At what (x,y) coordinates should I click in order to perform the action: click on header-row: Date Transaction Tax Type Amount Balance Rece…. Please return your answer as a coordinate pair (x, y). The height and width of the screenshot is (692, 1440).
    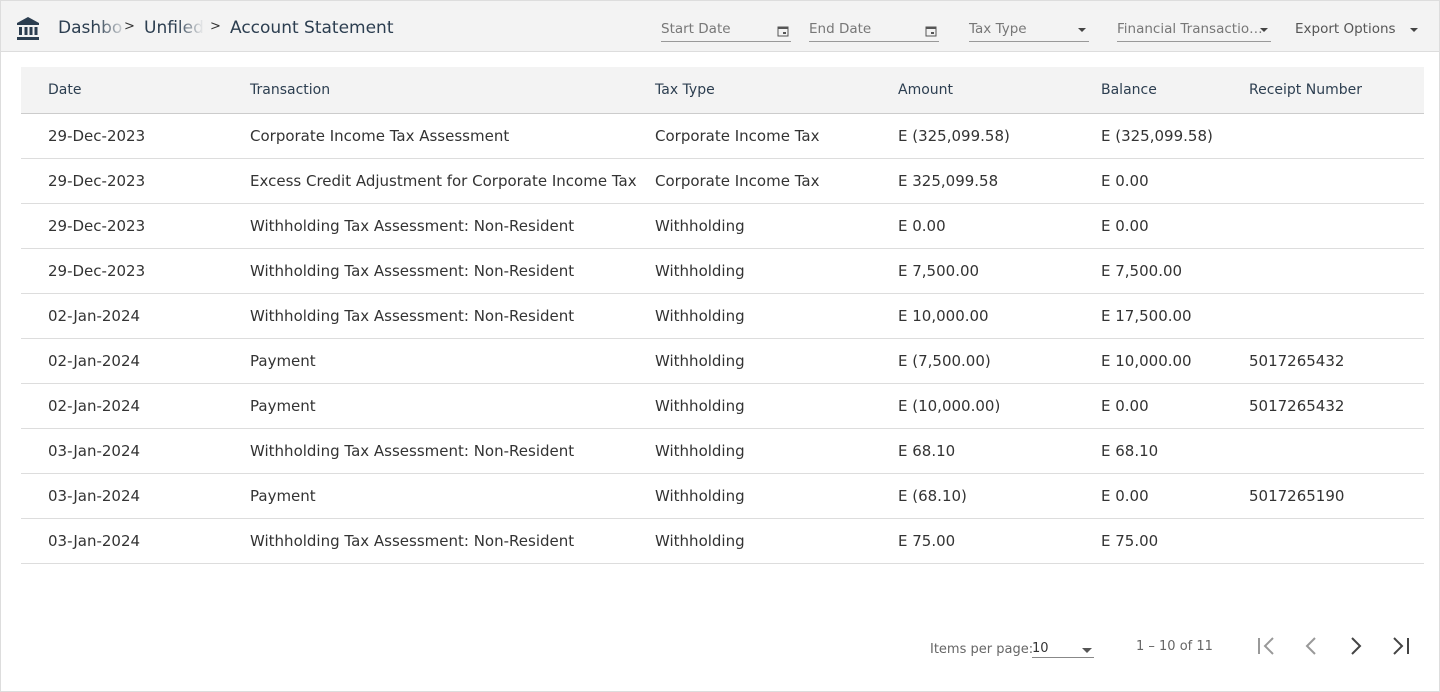
    Looking at the image, I should click on (722, 90).